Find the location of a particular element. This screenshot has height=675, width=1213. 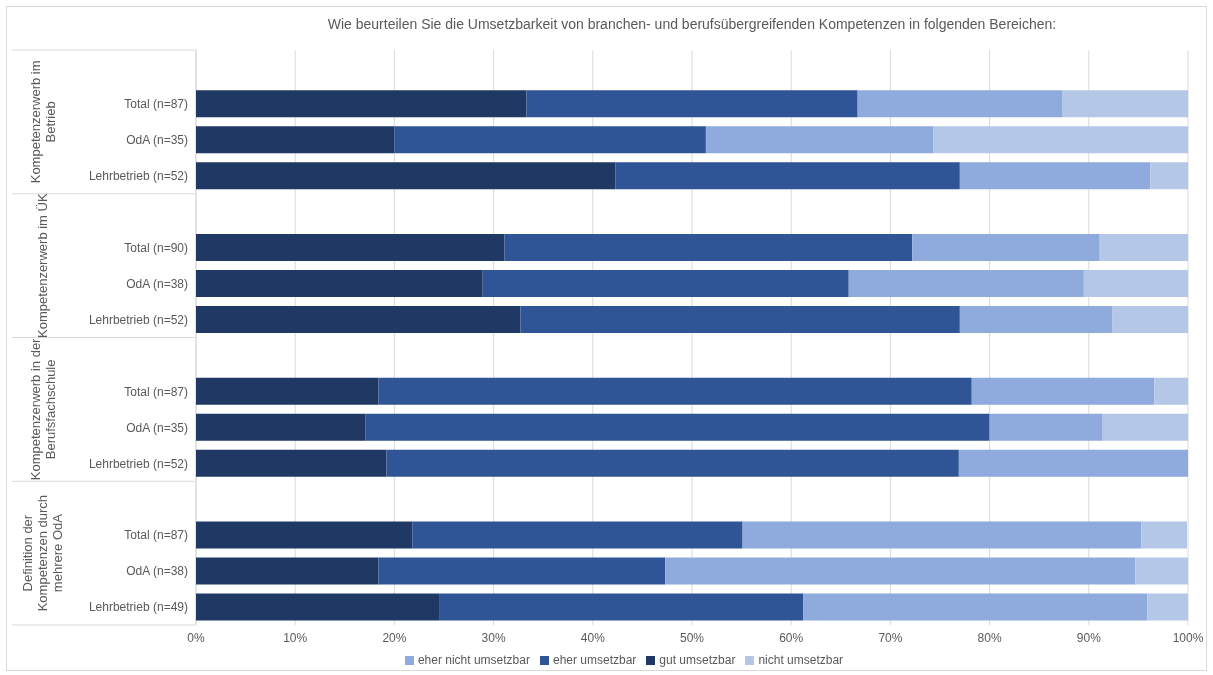

legend-label: eher umsetzbar is located at coordinates (594, 660).